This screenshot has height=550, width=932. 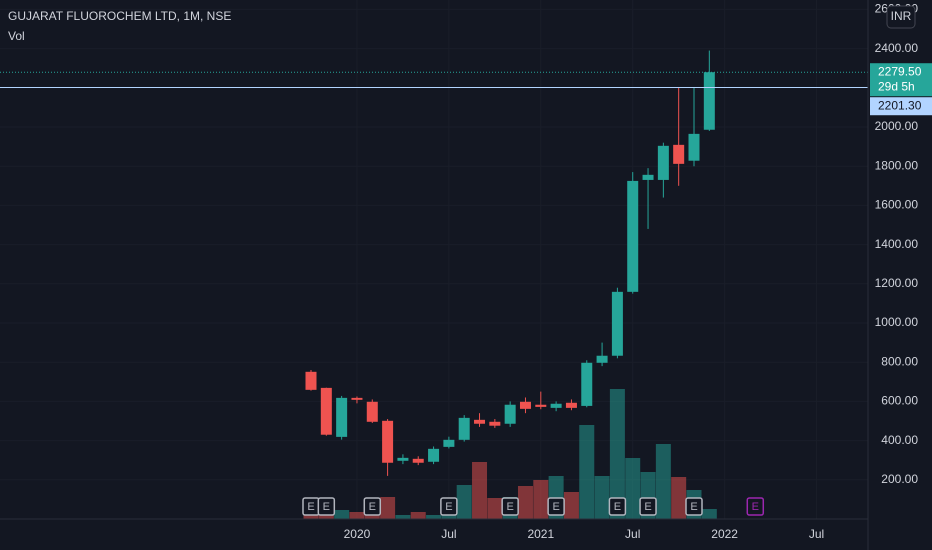 I want to click on y-tick-label: 600.00, so click(x=899, y=401).